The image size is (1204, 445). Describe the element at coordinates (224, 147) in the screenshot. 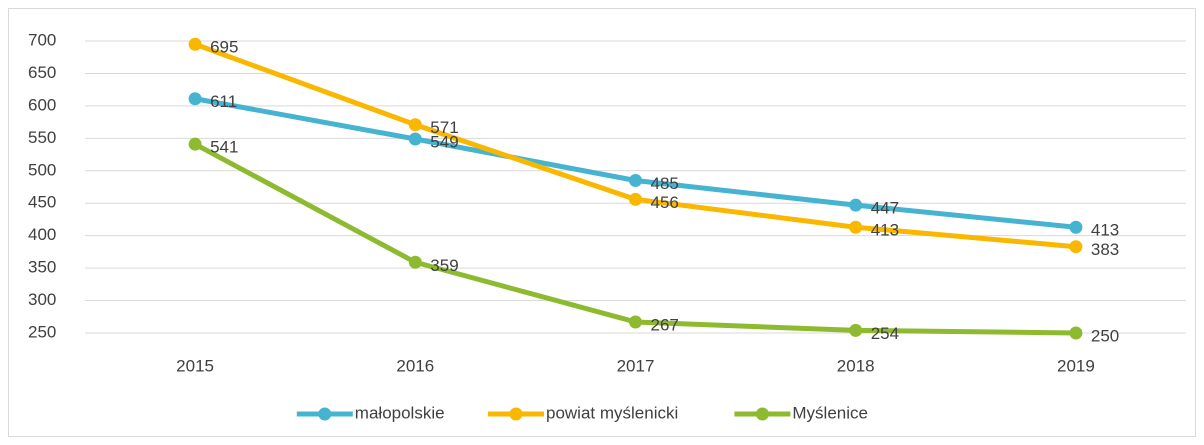

I see `data-label: 541` at that location.